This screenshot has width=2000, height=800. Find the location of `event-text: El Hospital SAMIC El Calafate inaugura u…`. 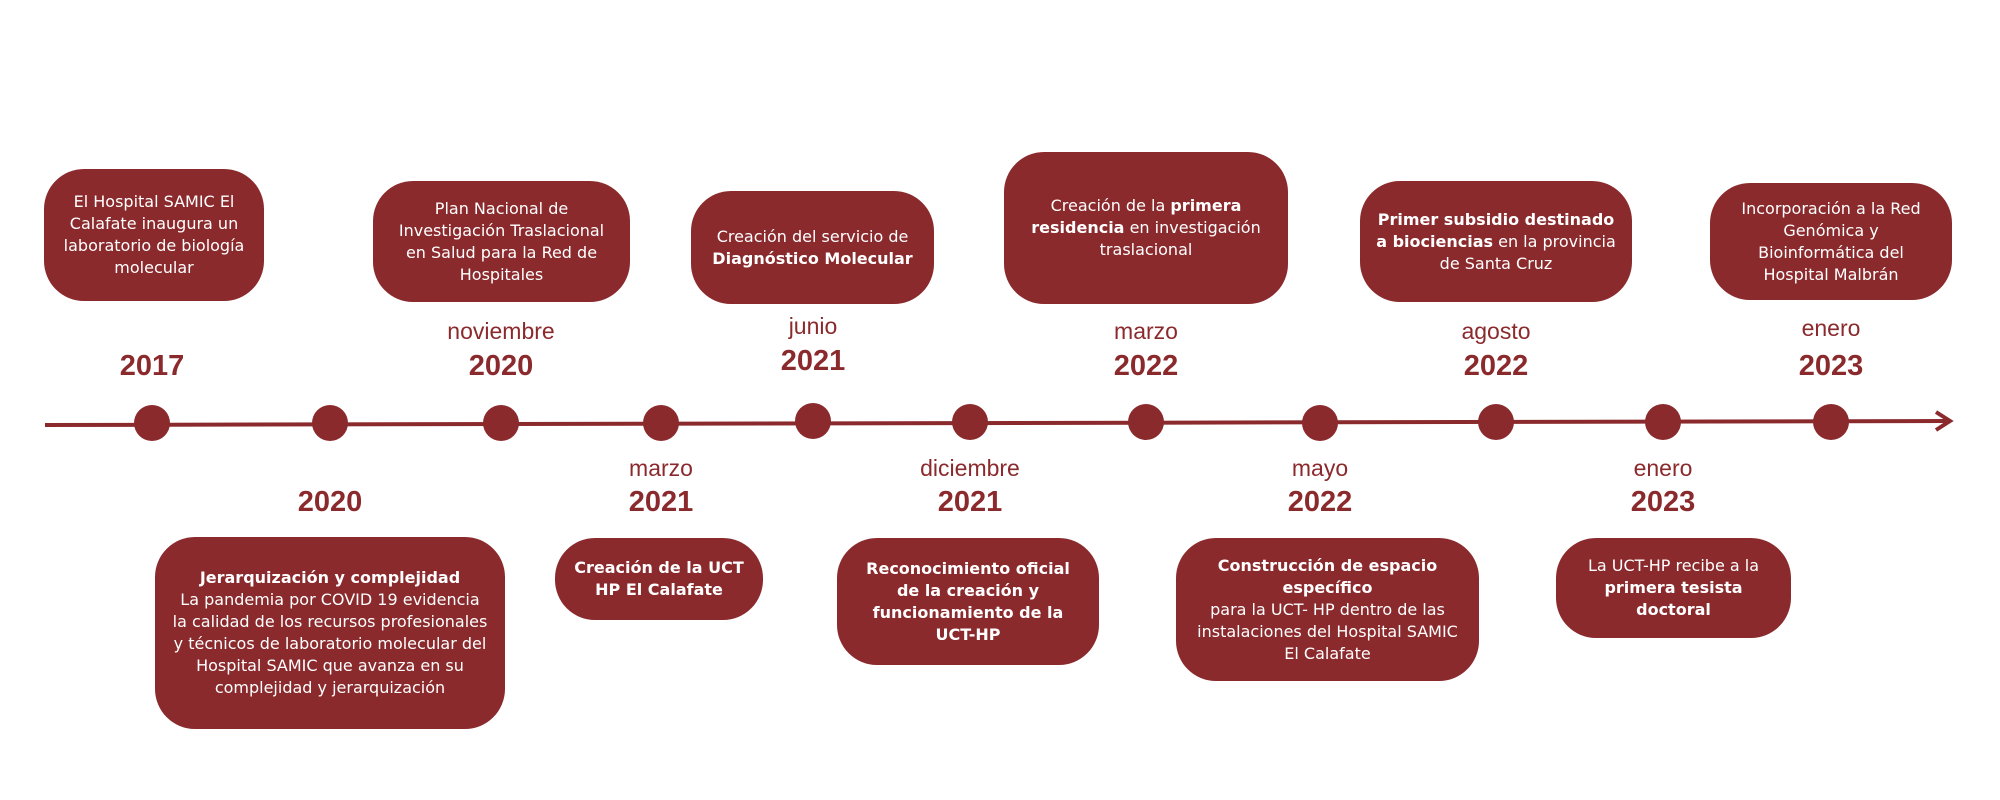

event-text: El Hospital SAMIC El Calafate inaugura u… is located at coordinates (154, 234).